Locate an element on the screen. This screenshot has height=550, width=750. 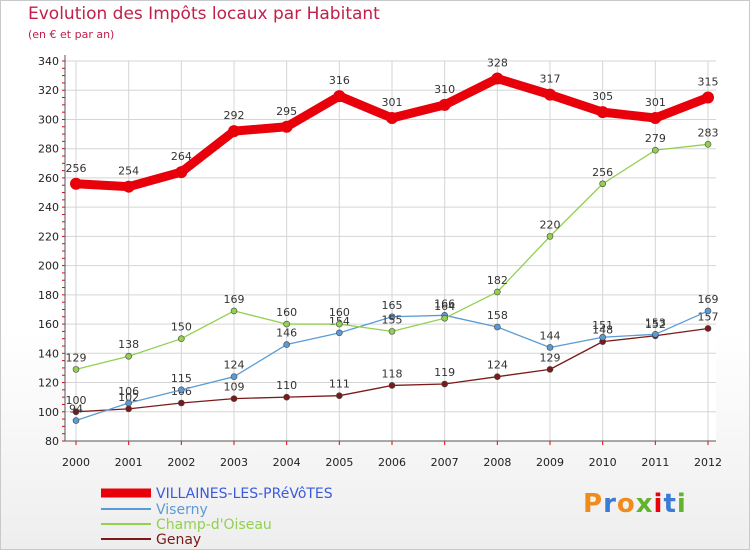
data-label: 94 is located at coordinates (76, 409).